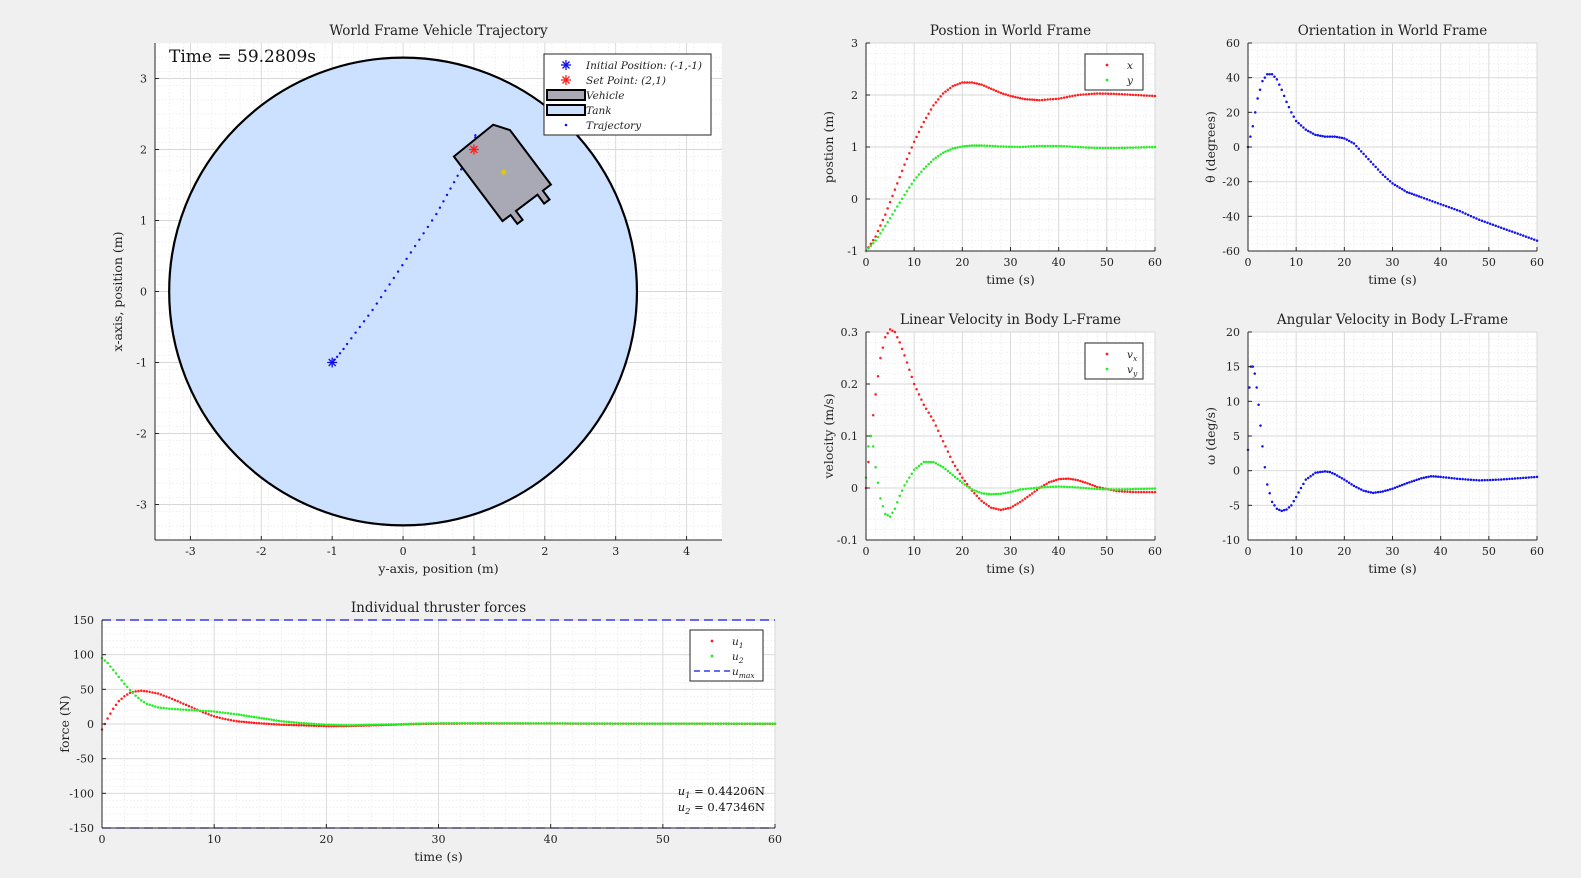 The image size is (1581, 878). What do you see at coordinates (866, 551) in the screenshot?
I see `x-tick-label: 0` at bounding box center [866, 551].